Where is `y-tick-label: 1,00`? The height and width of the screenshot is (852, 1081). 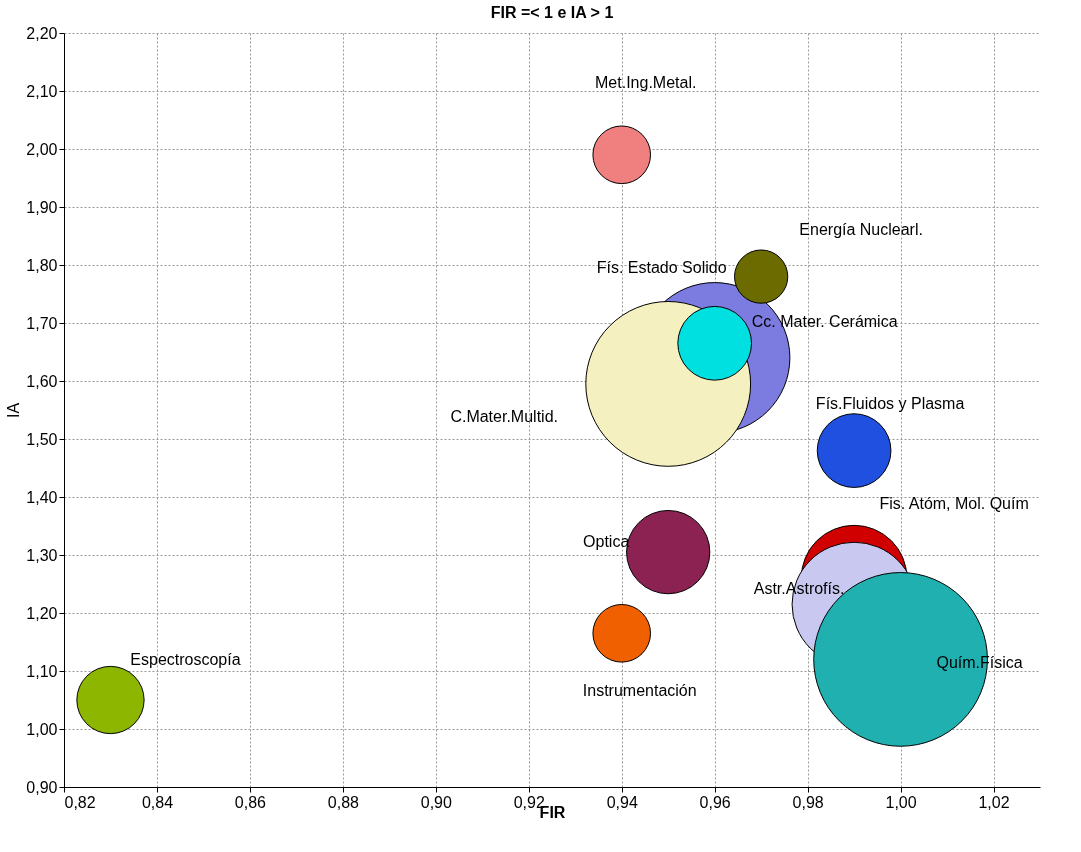
y-tick-label: 1,00 is located at coordinates (42, 729).